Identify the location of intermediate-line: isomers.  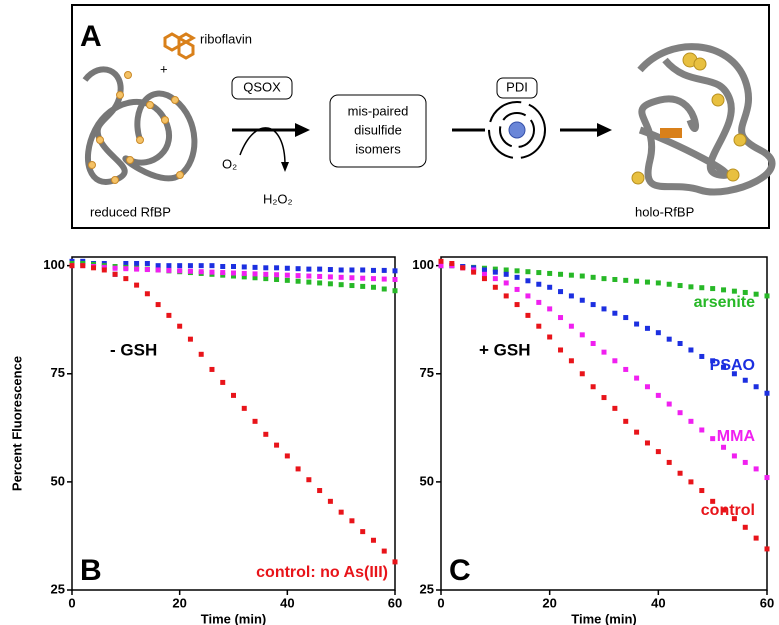
(378, 148).